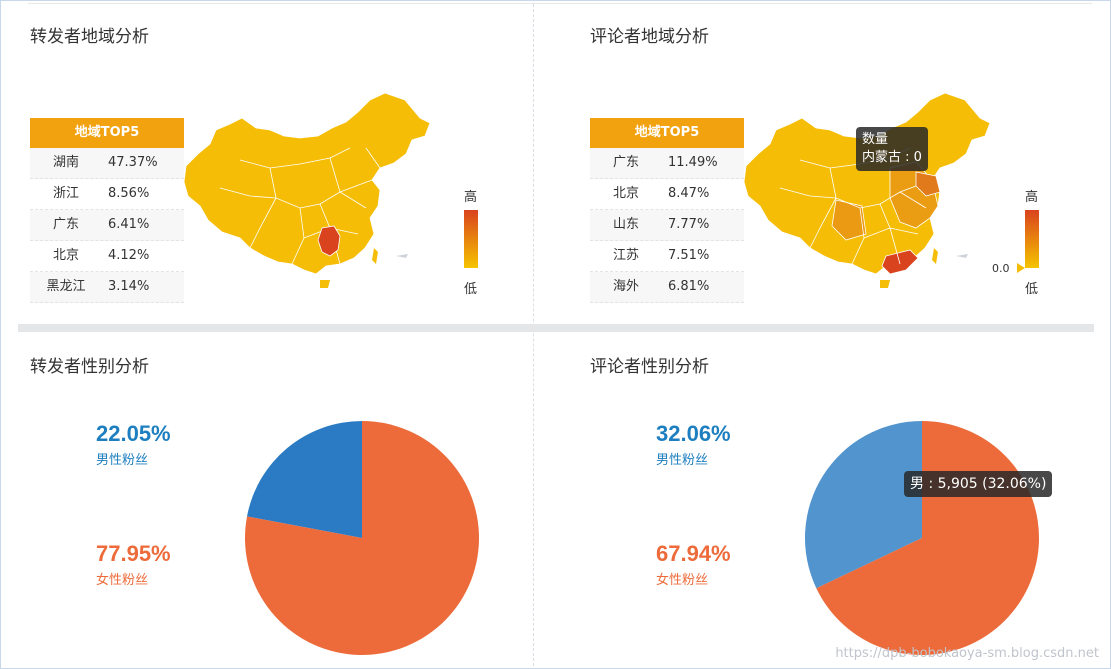  I want to click on top-divider, so click(560, 3).